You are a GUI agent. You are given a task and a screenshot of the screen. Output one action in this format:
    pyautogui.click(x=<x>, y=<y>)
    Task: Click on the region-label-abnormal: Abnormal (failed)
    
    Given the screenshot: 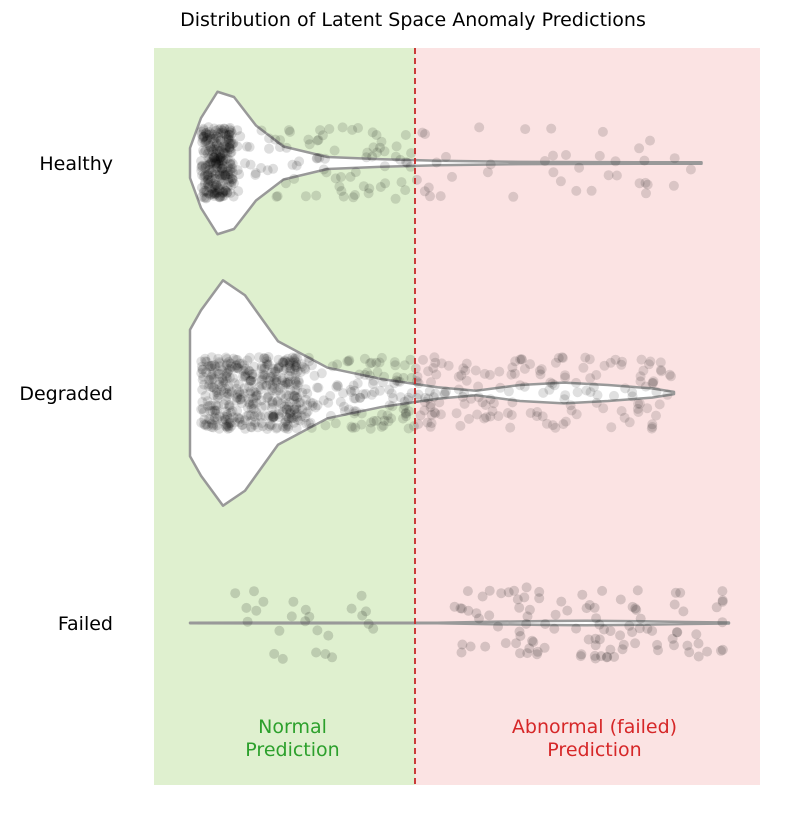 What is the action you would take?
    pyautogui.click(x=594, y=727)
    